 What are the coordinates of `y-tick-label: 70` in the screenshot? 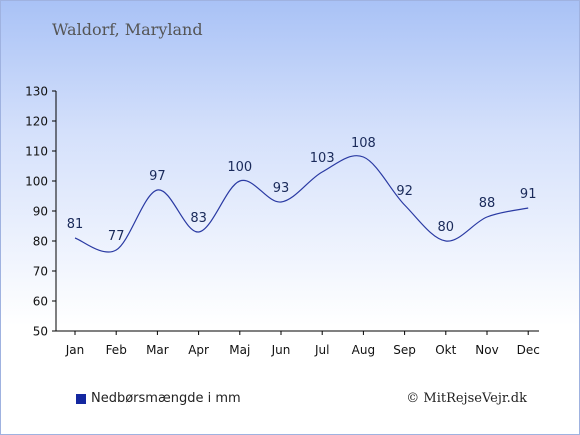 It's located at (40, 272).